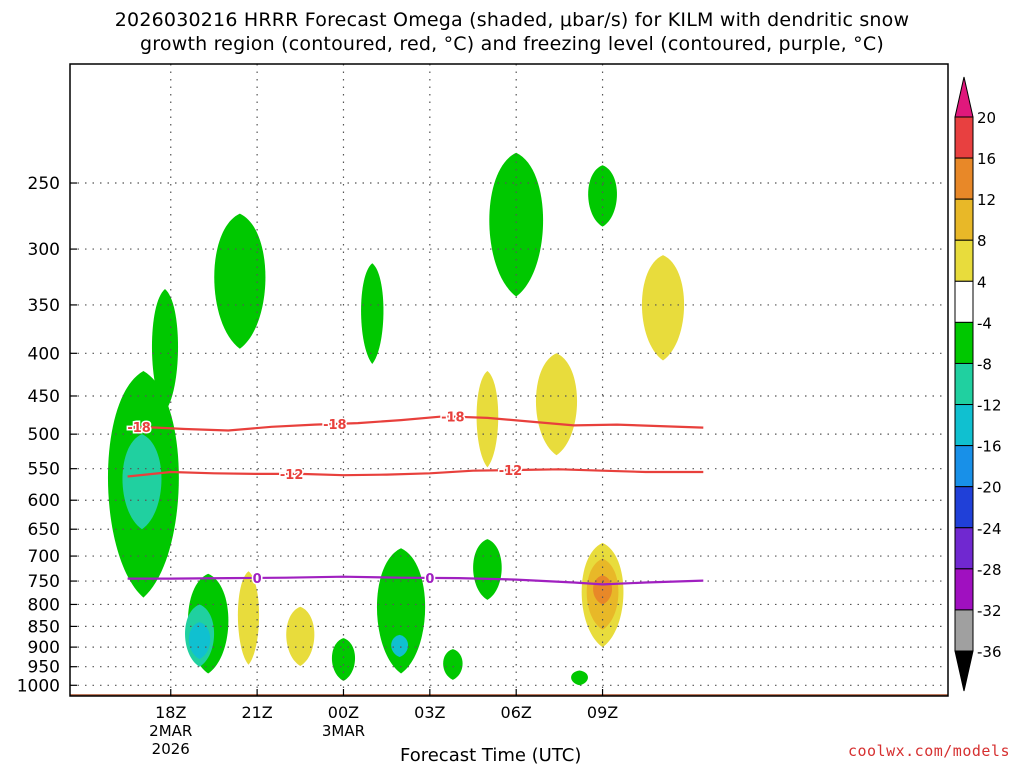 This screenshot has height=768, width=1024. I want to click on x-tick-label-18Z: 18Z, so click(170, 712).